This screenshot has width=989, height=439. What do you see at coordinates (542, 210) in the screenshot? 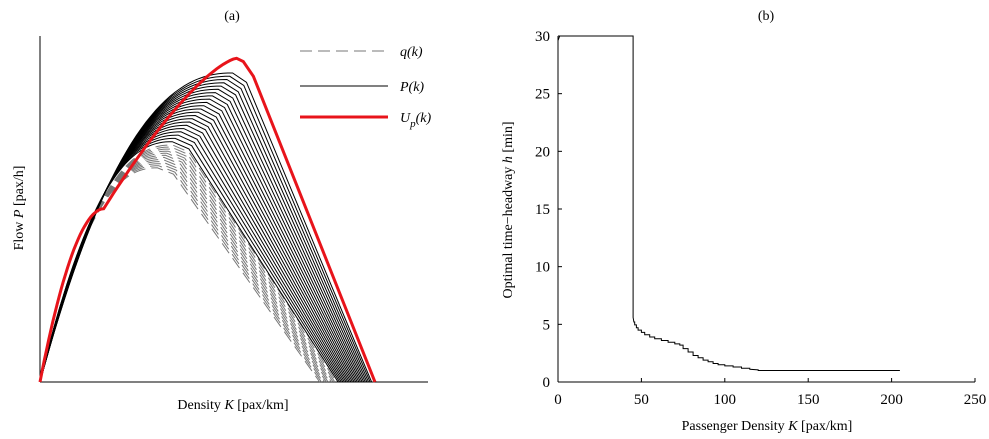
I see `y-tick-label: 15` at bounding box center [542, 210].